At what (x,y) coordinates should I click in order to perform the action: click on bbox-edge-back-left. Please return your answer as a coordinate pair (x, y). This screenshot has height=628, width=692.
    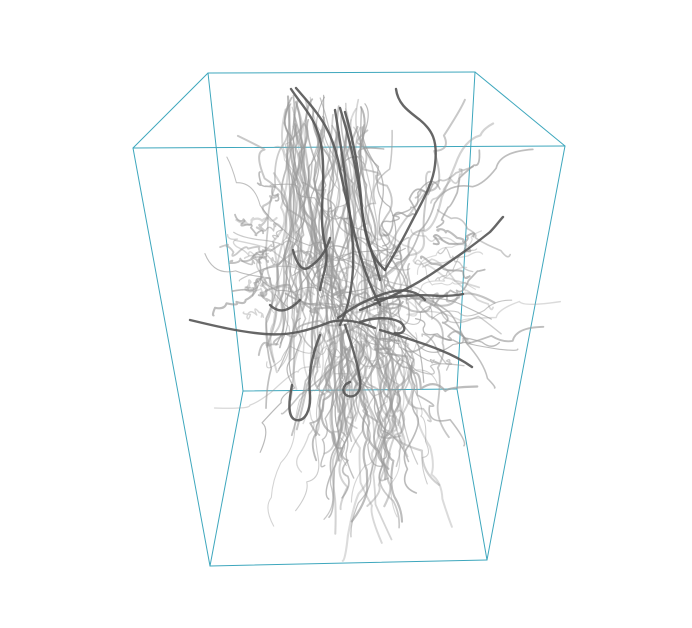
    Looking at the image, I should click on (225, 232).